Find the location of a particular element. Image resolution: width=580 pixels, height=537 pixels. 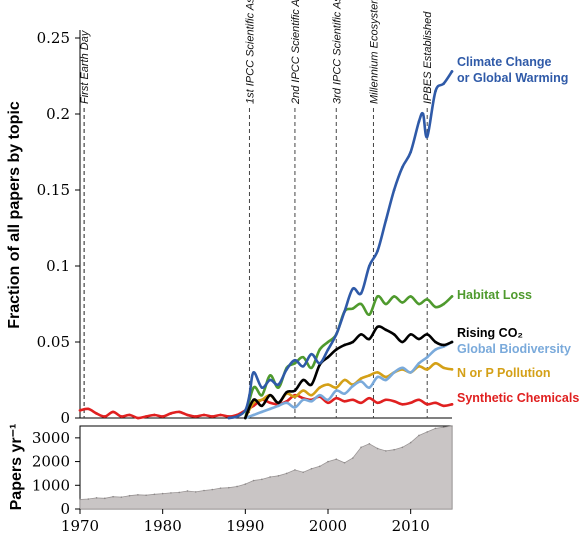

series-line is located at coordinates (349, 380).